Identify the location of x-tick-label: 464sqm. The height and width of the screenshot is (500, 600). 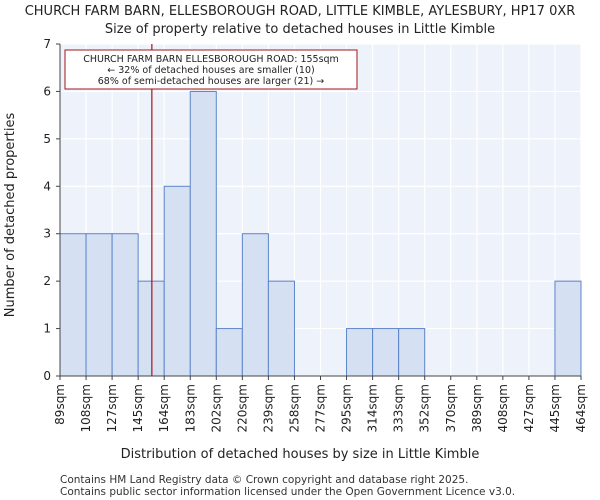
(581, 408).